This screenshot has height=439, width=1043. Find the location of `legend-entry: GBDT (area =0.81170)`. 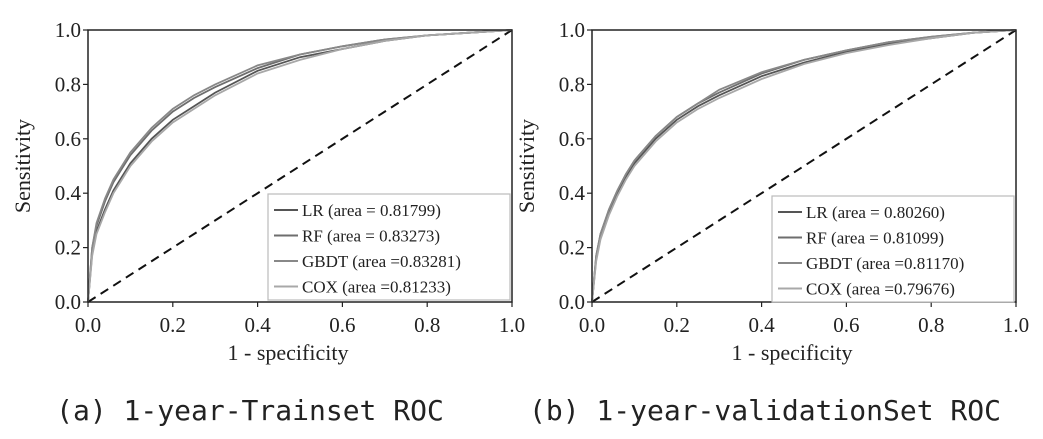

legend-entry: GBDT (area =0.81170) is located at coordinates (885, 263).